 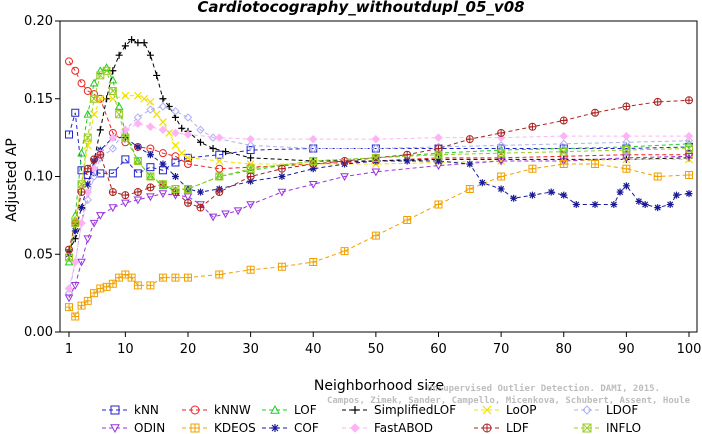 What do you see at coordinates (12, 180) in the screenshot?
I see `y-axis-label: Adjusted AP` at bounding box center [12, 180].